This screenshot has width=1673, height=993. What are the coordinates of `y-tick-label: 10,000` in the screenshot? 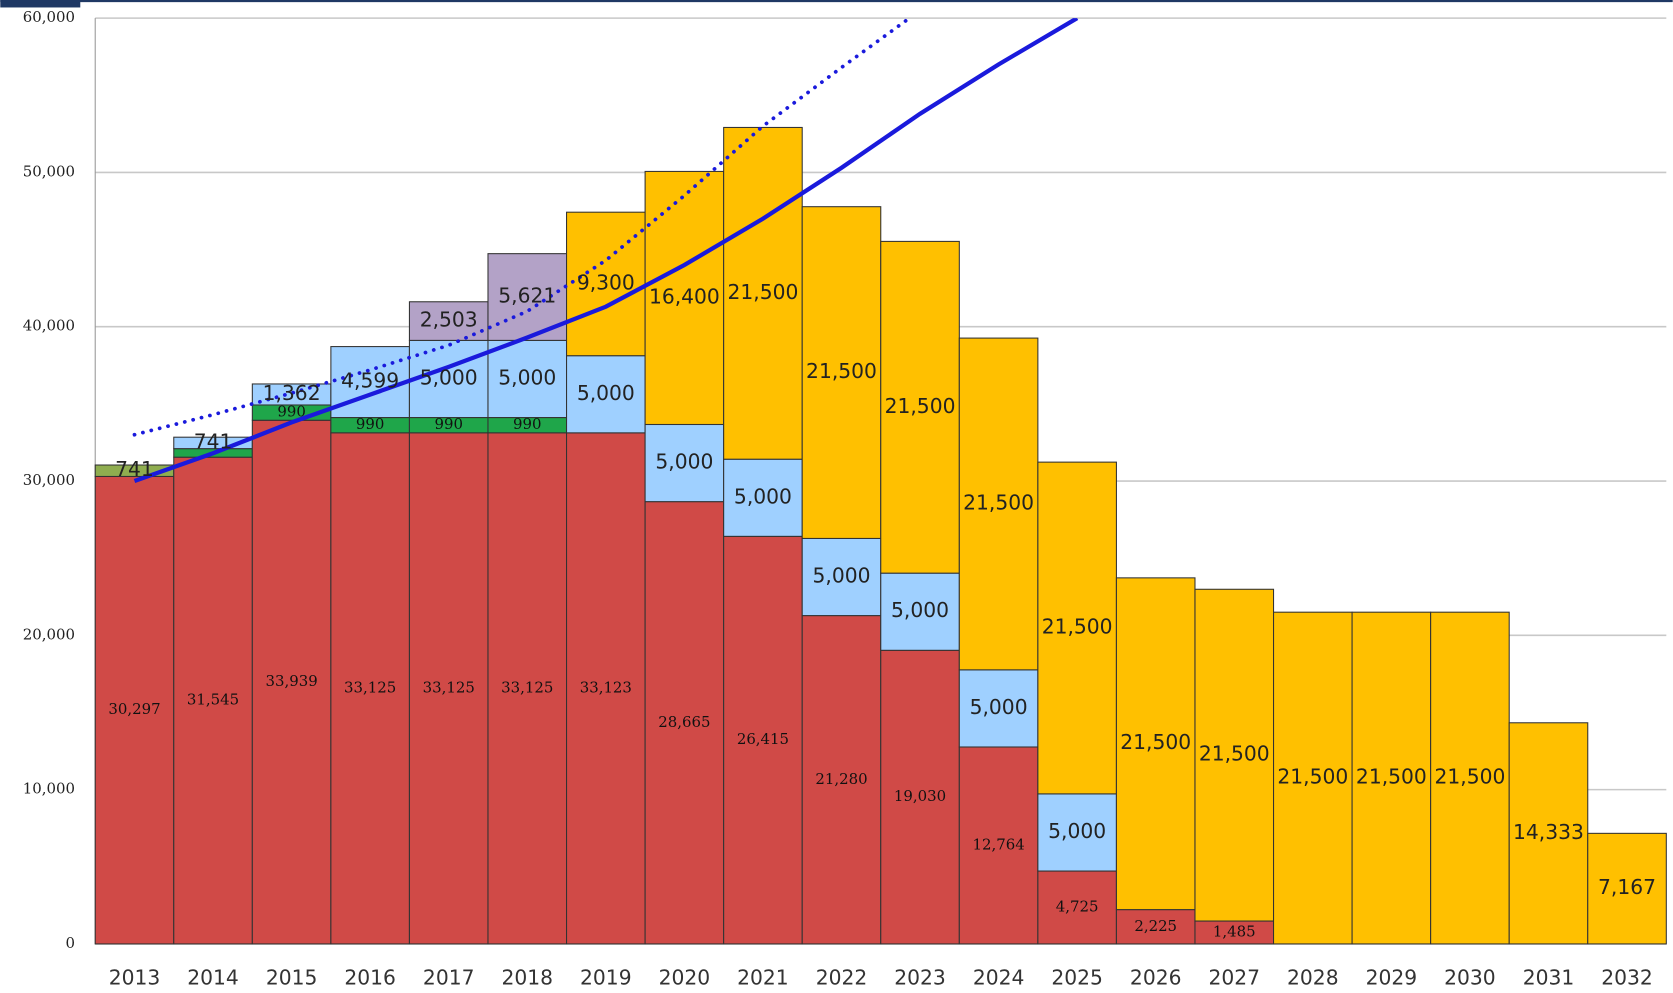 It's located at (49, 789).